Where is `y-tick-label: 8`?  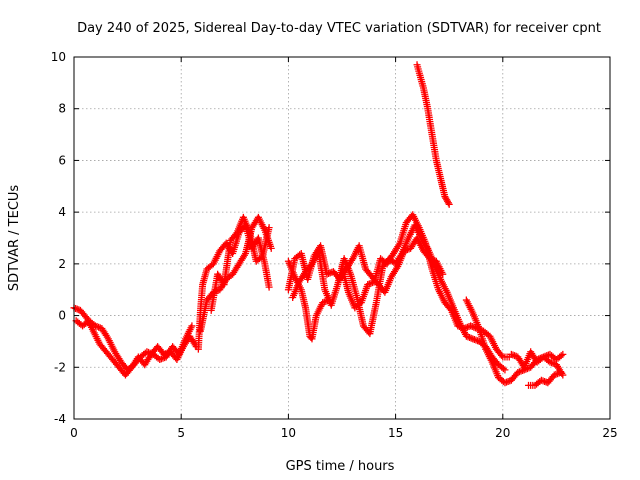 y-tick-label: 8 is located at coordinates (62, 109).